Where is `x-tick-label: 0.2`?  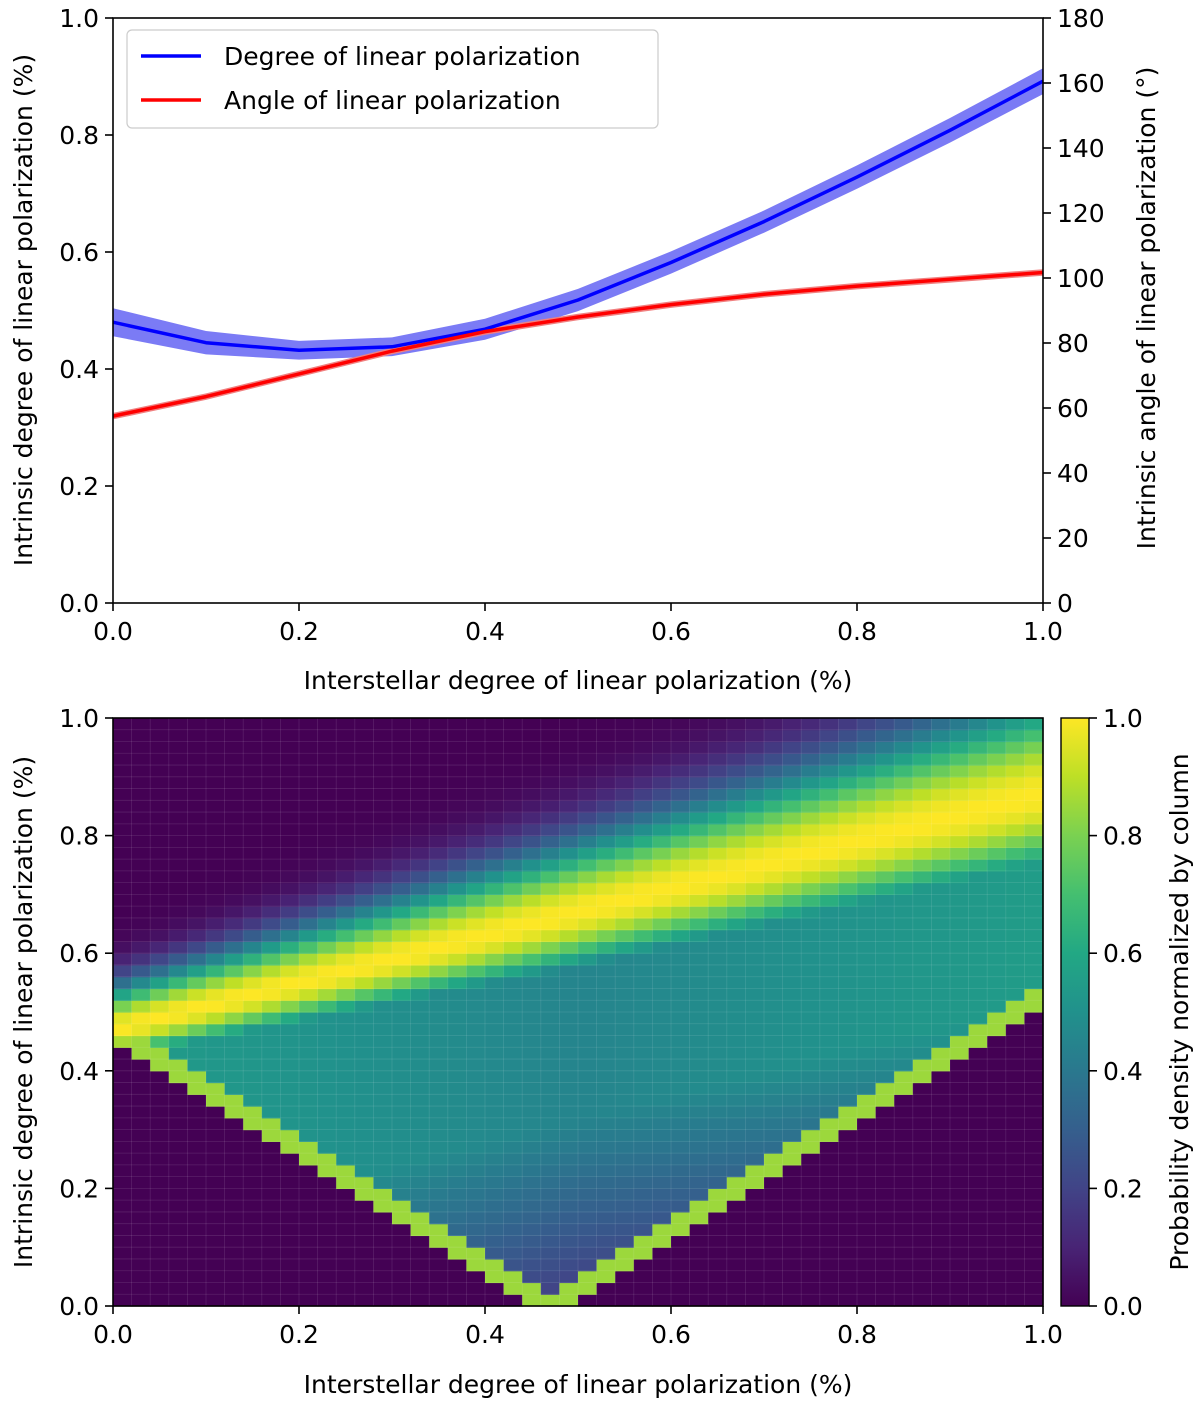 x-tick-label: 0.2 is located at coordinates (299, 631).